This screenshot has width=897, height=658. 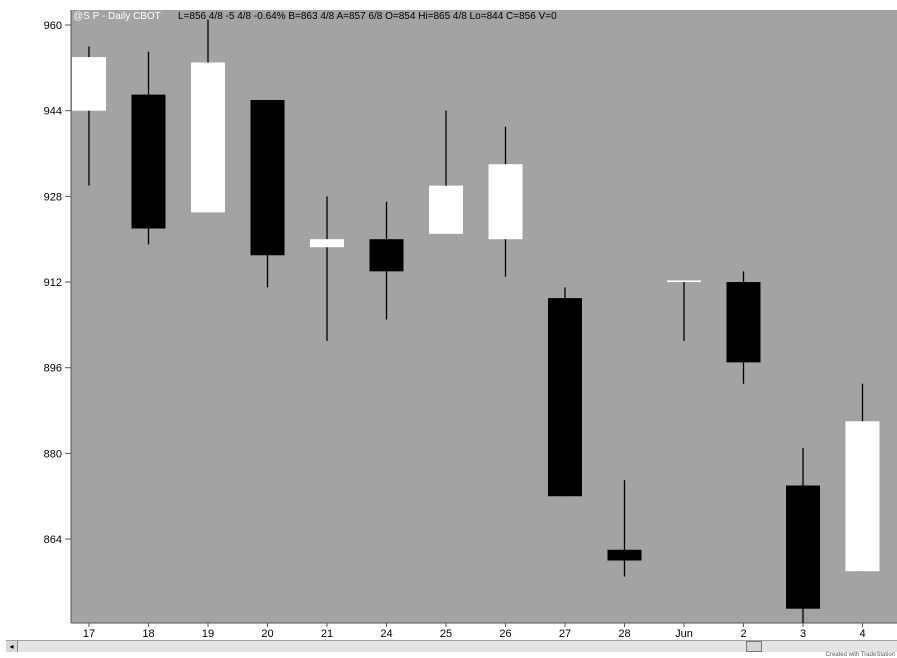 What do you see at coordinates (624, 634) in the screenshot?
I see `x-tick-label: 28` at bounding box center [624, 634].